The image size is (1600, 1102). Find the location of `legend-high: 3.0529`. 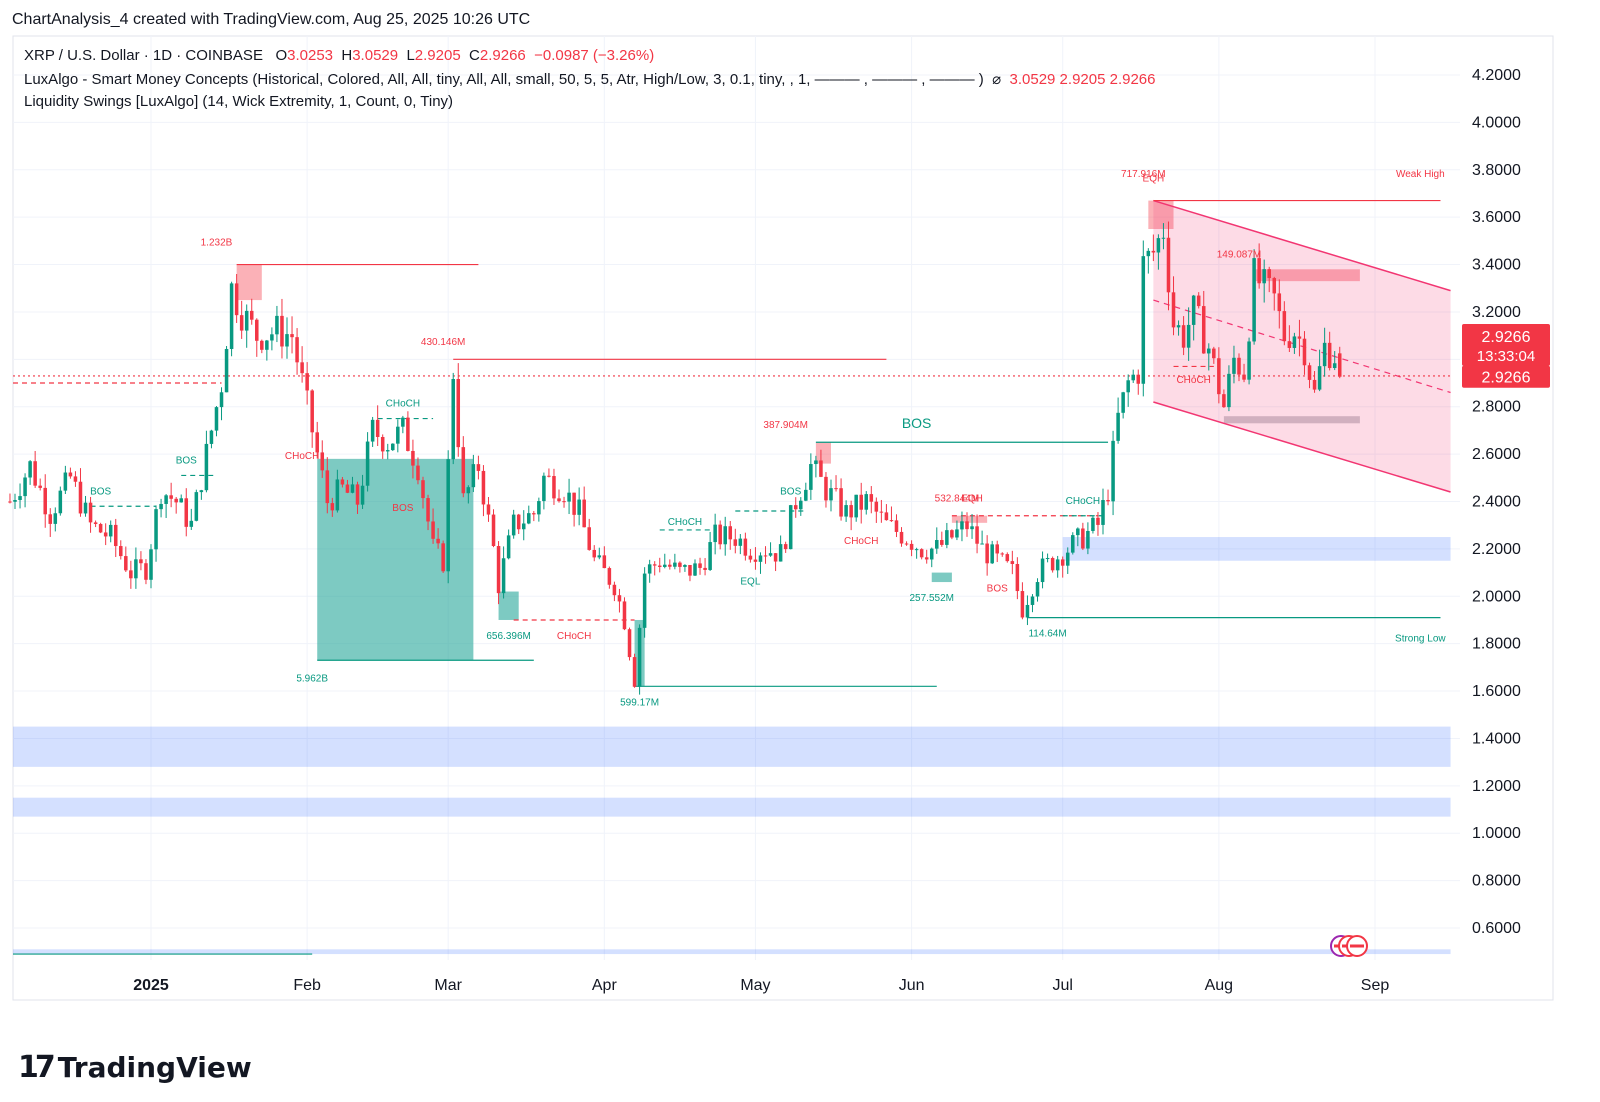

legend-high: 3.0529 is located at coordinates (375, 55).